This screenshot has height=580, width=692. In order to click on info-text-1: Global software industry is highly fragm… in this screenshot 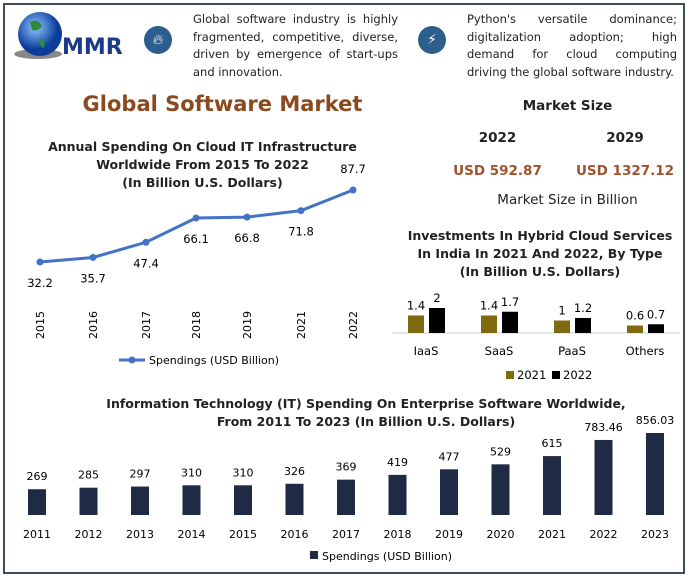, I will do `click(295, 45)`.